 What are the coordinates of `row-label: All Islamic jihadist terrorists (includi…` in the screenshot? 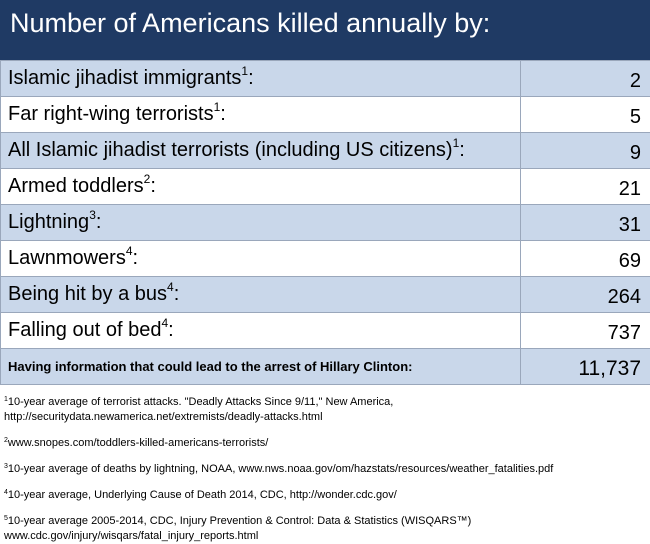 It's located at (261, 151).